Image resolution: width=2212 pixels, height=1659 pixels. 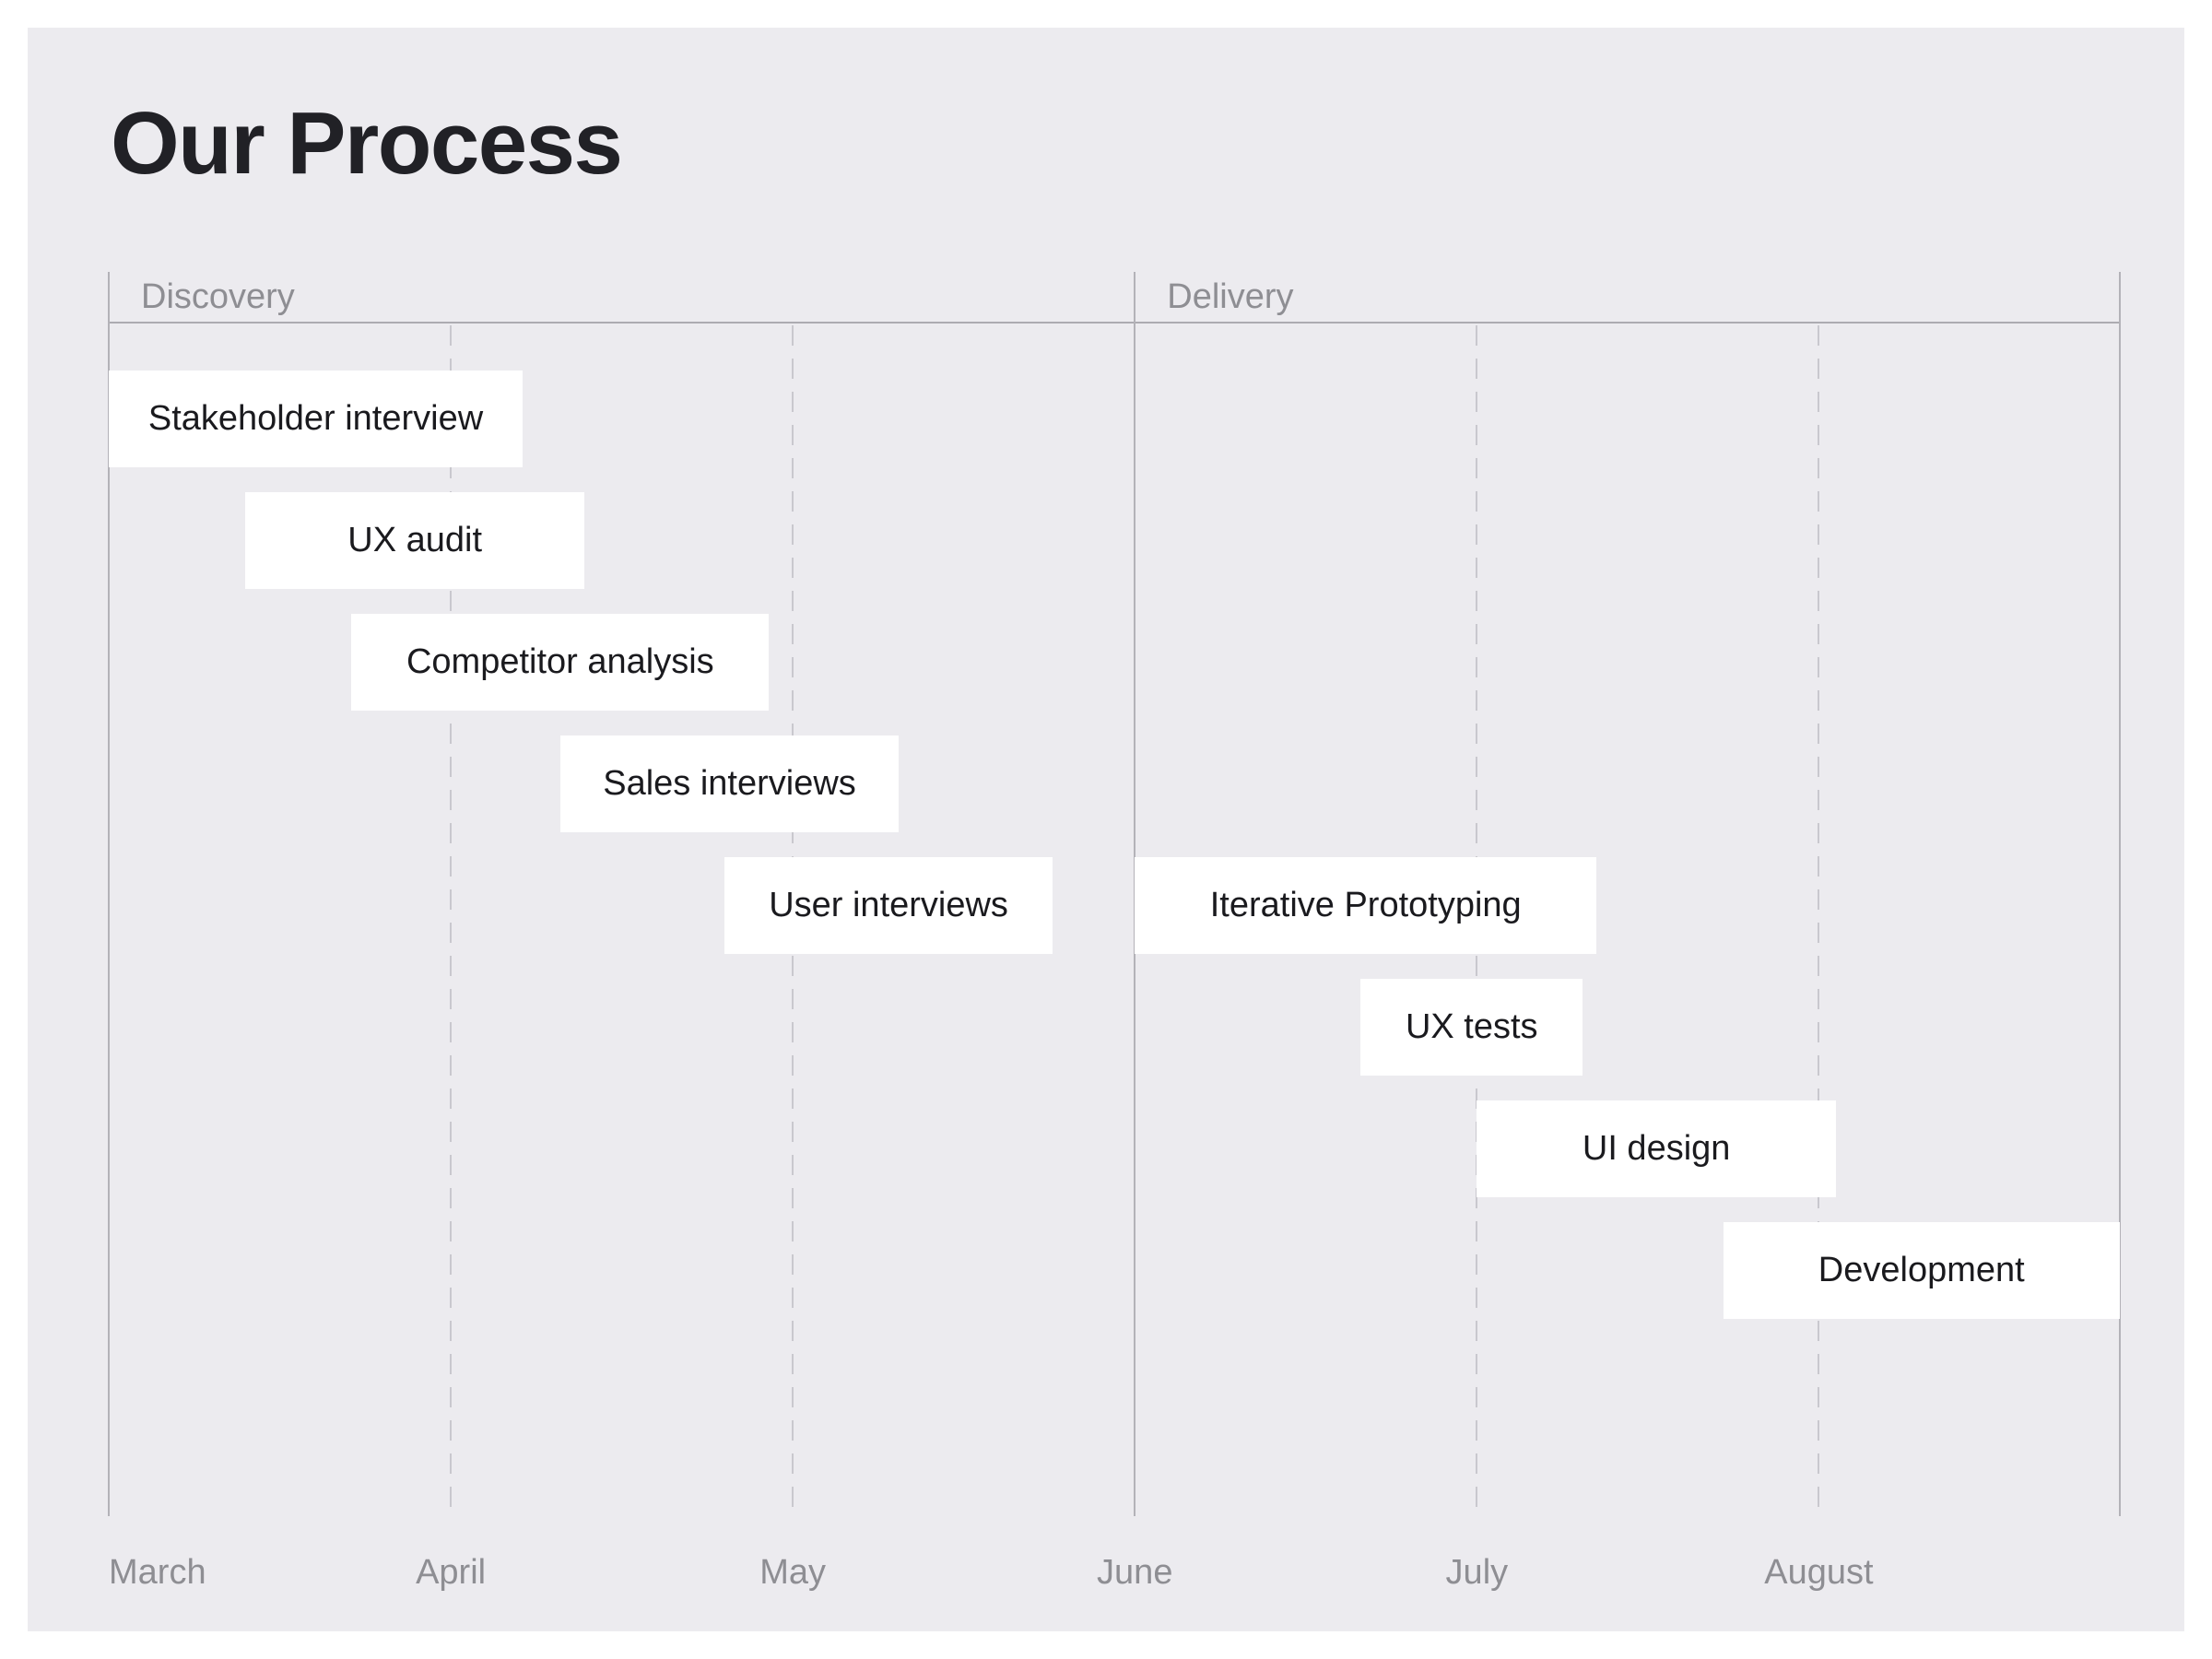 I want to click on header-divider-line, so click(x=1114, y=323).